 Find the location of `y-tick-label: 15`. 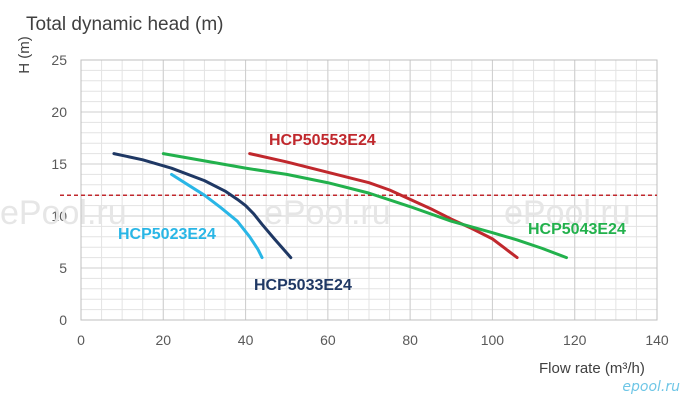

y-tick-label: 15 is located at coordinates (59, 164).